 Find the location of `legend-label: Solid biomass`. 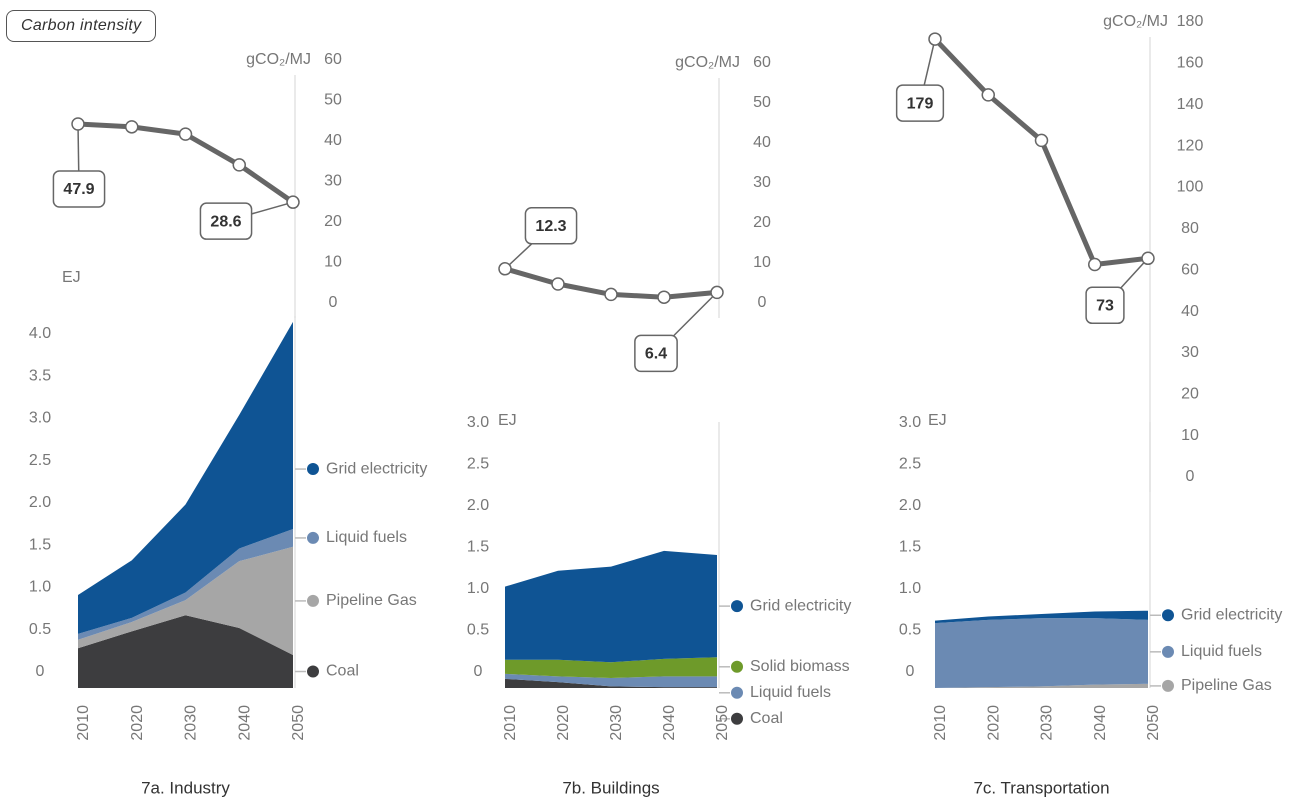

legend-label: Solid biomass is located at coordinates (800, 666).